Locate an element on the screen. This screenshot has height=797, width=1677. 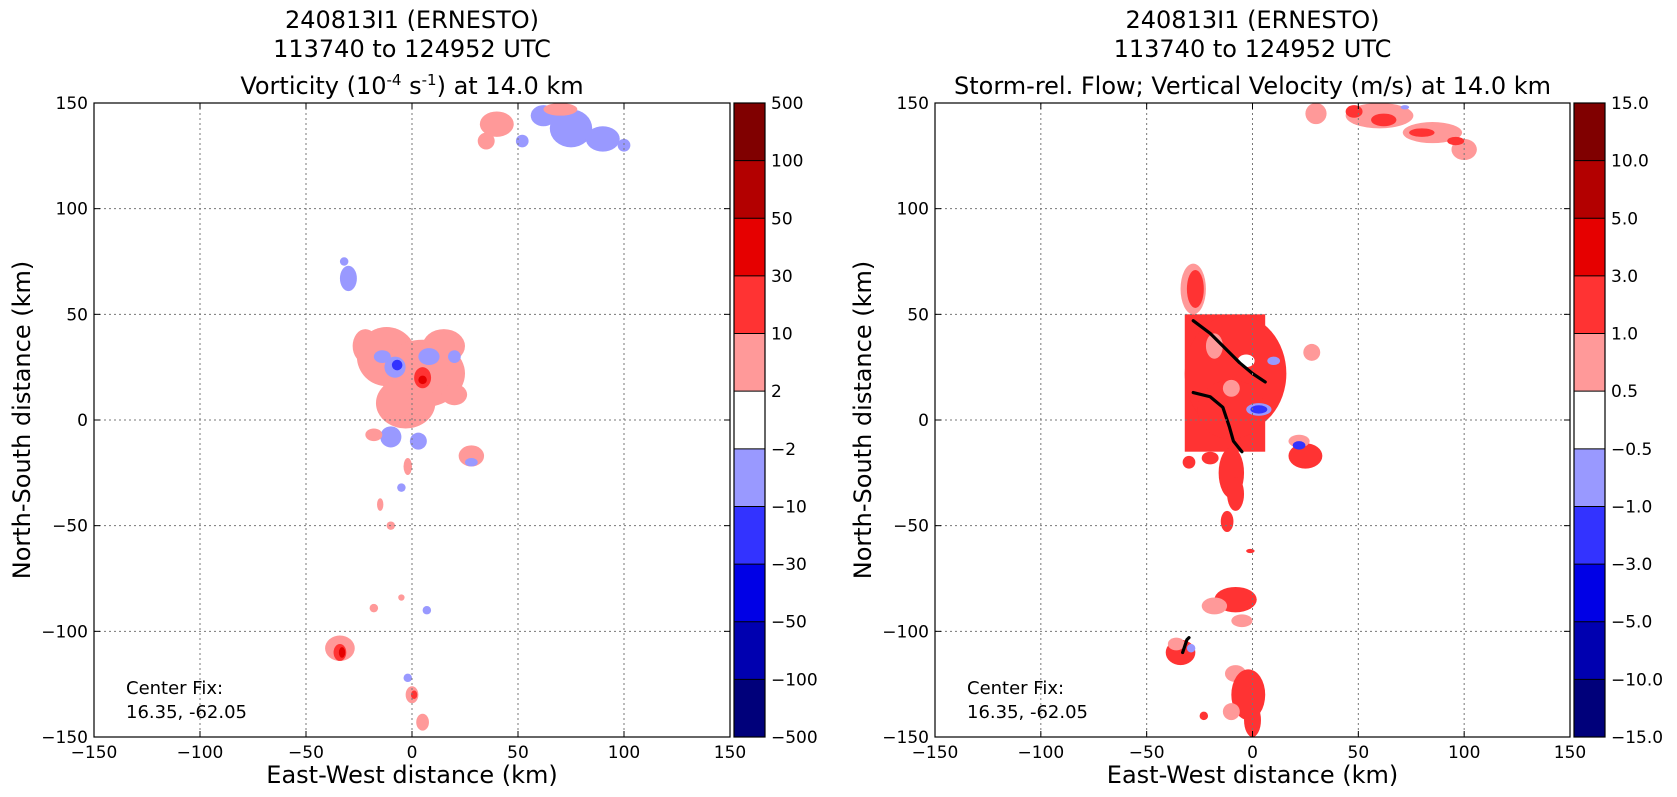
colorbar-label: −30 is located at coordinates (789, 565).